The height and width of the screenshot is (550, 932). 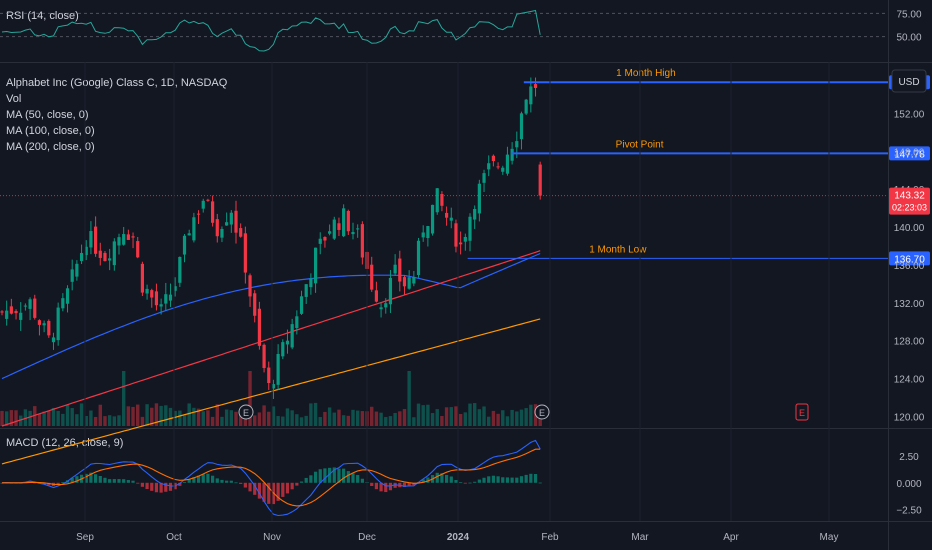 I want to click on earnings-marker-label: E, so click(x=246, y=413).